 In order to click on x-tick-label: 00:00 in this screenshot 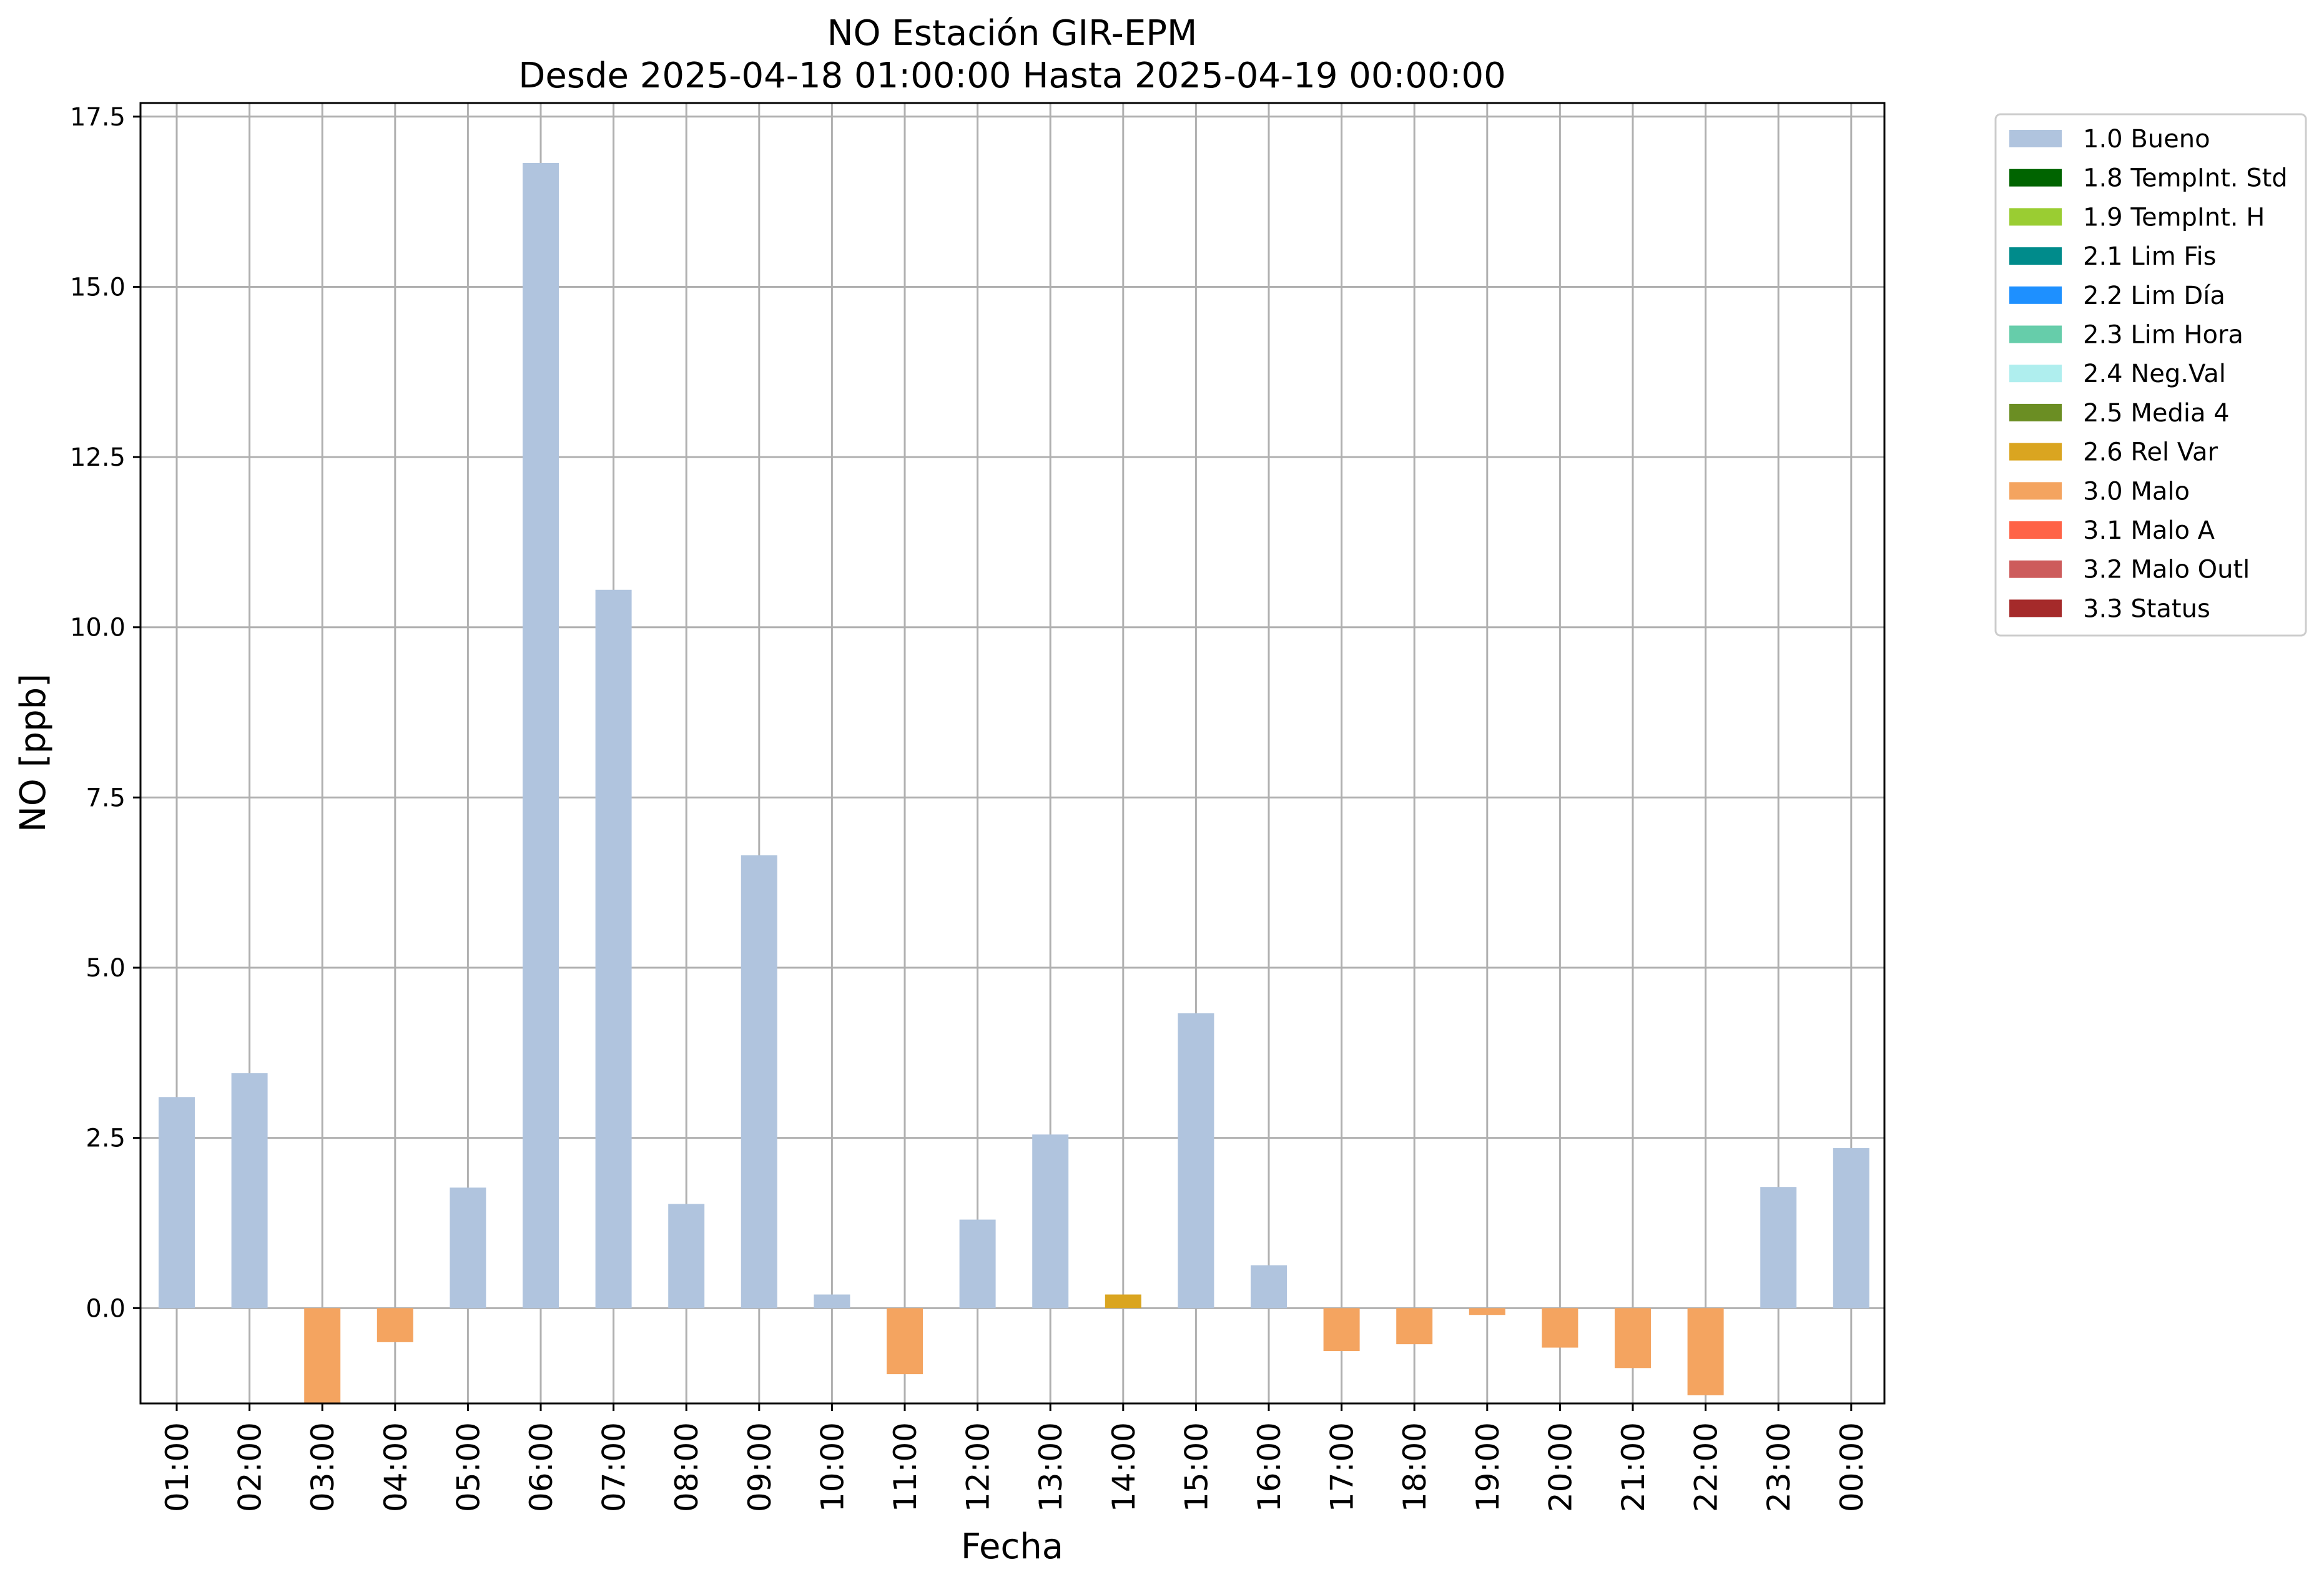, I will do `click(1852, 1467)`.